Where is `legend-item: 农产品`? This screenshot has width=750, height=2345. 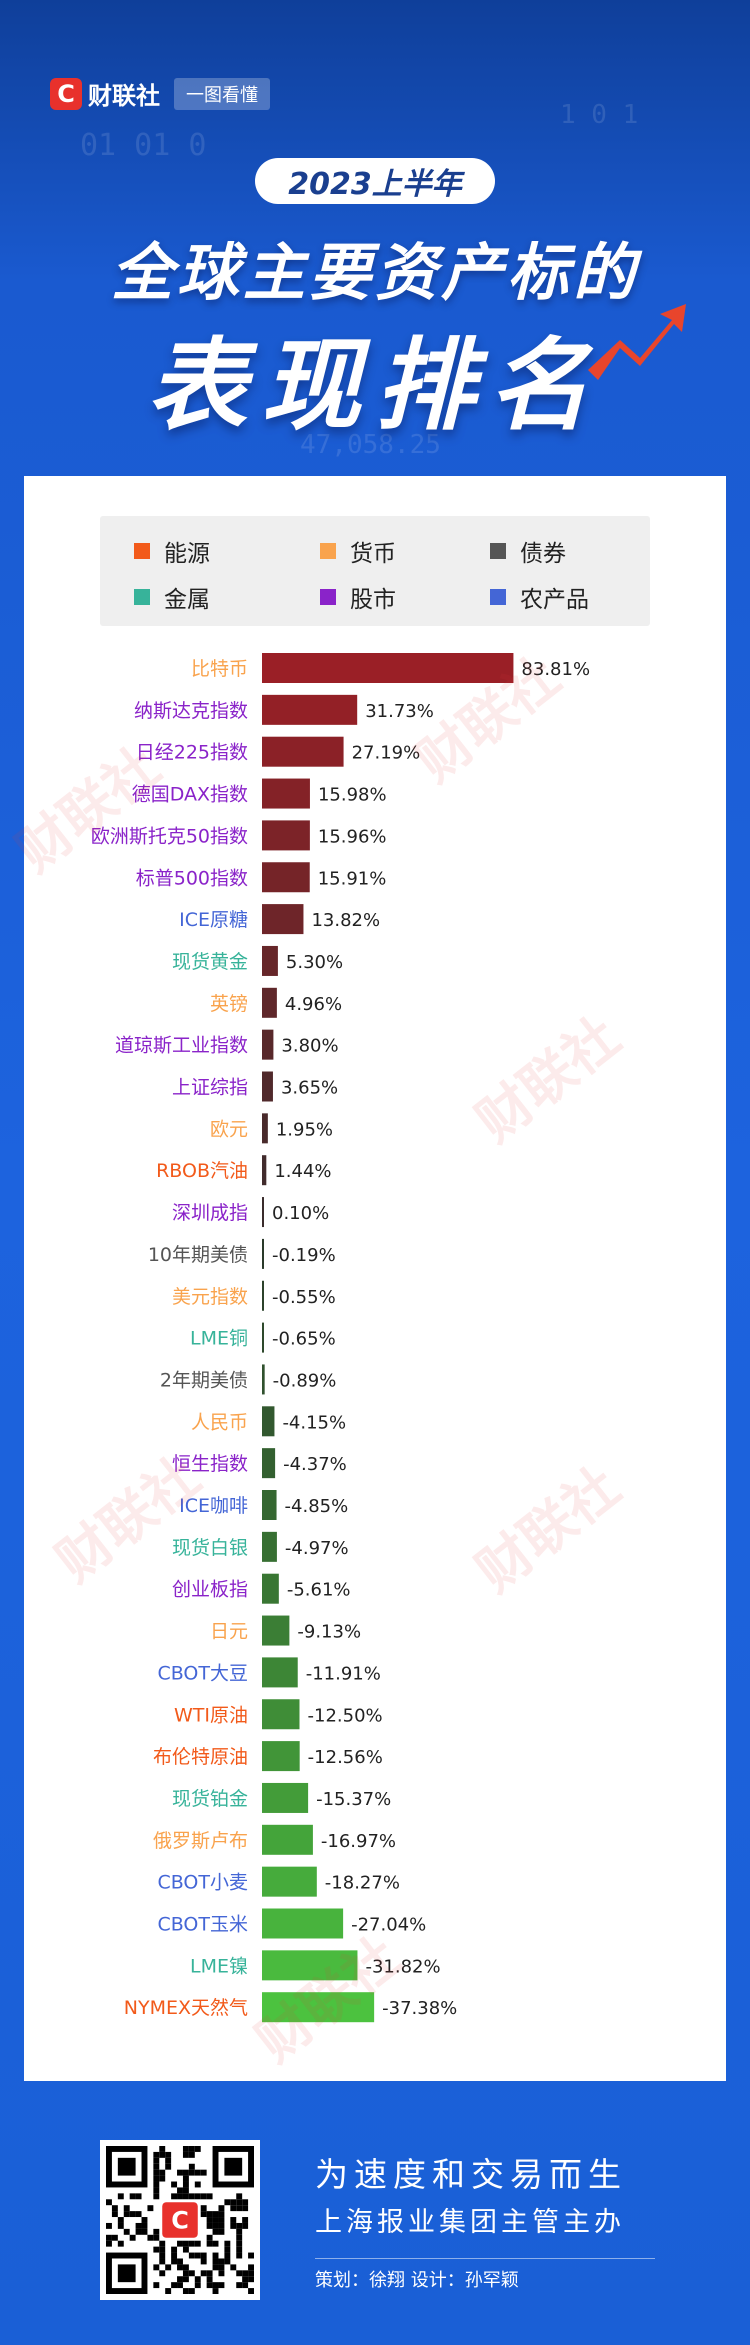
legend-item: 农产品 is located at coordinates (539, 597).